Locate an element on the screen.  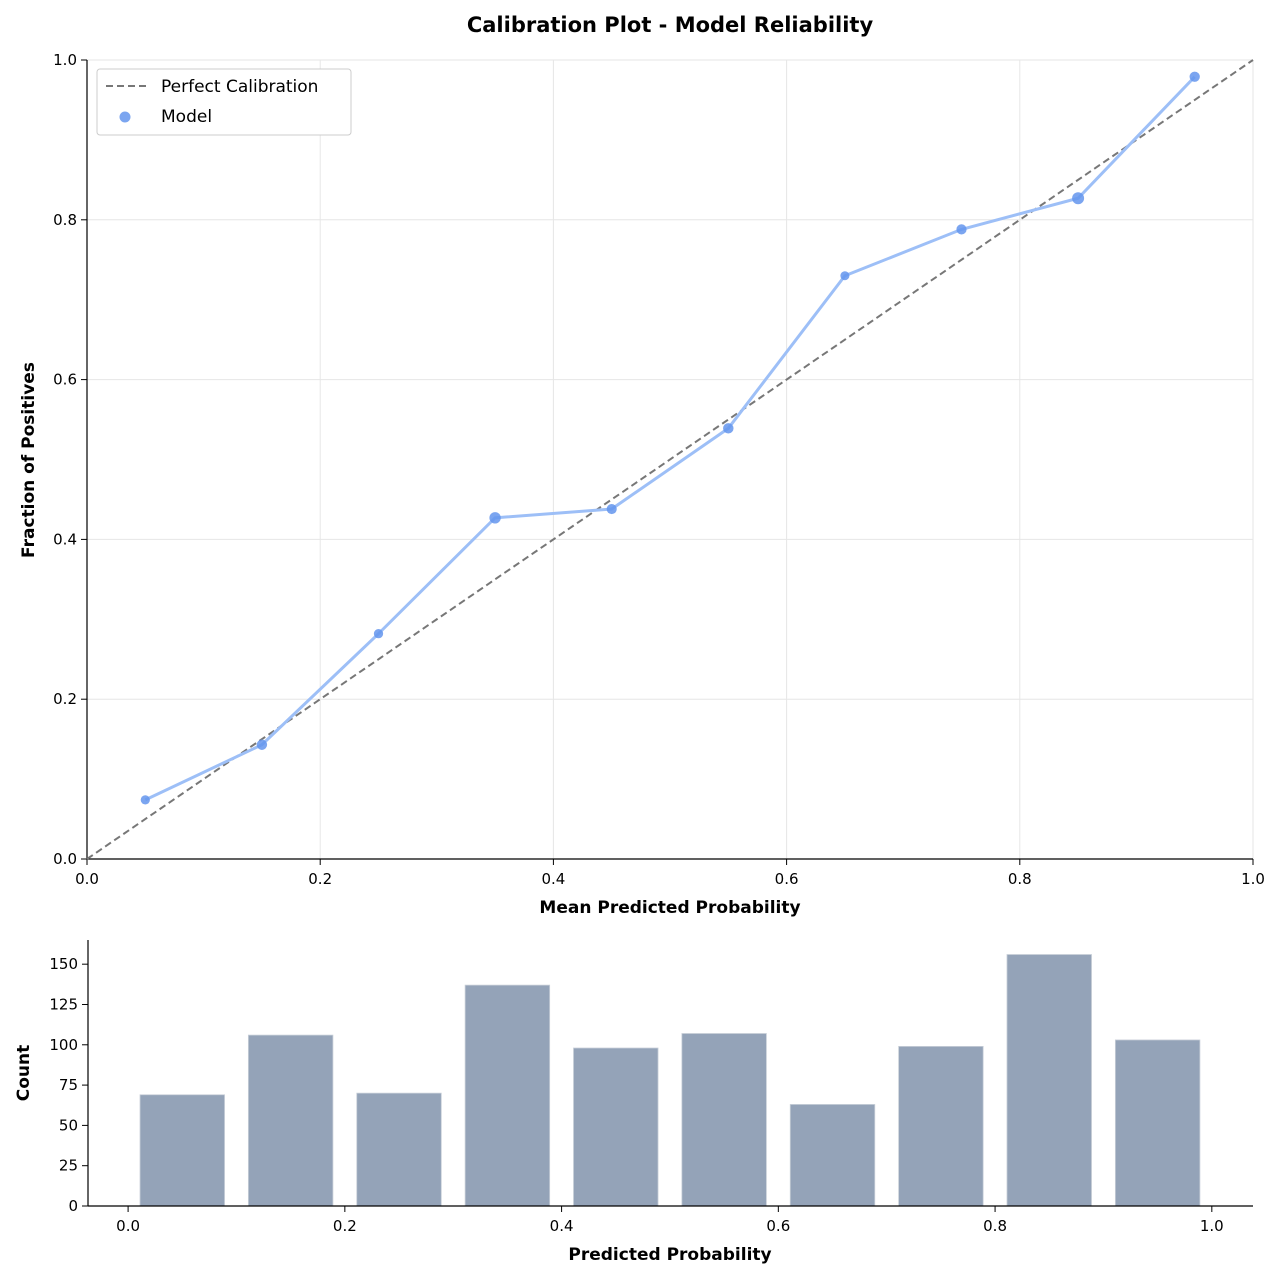
y-tick-label: 25 is located at coordinates (68, 1166).